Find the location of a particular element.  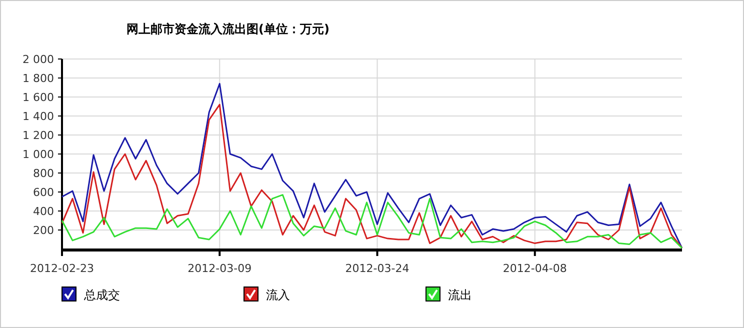

x-tick-label: 2012-03-24 is located at coordinates (377, 268).